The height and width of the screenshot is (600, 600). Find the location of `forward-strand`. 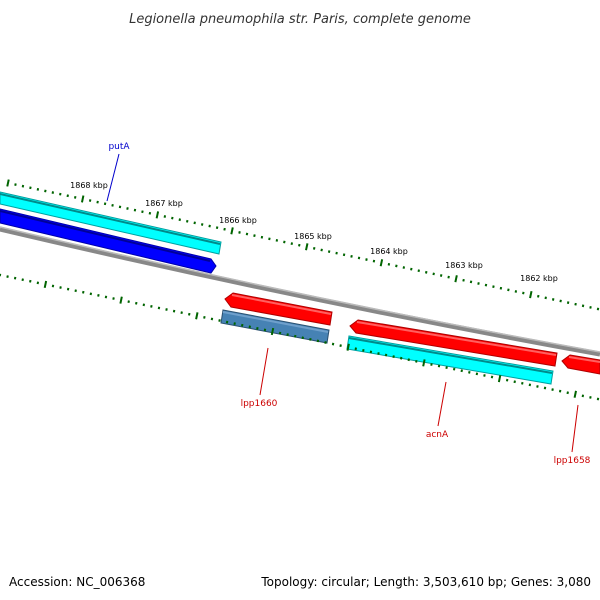

forward-strand is located at coordinates (111, 232).